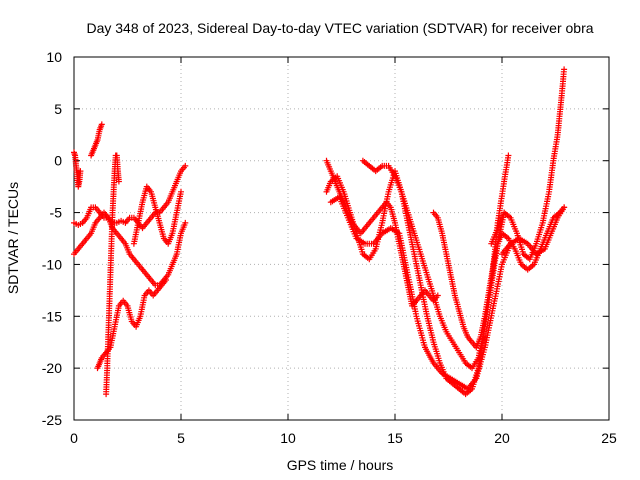  Describe the element at coordinates (181, 438) in the screenshot. I see `x-tick-label: 5` at that location.